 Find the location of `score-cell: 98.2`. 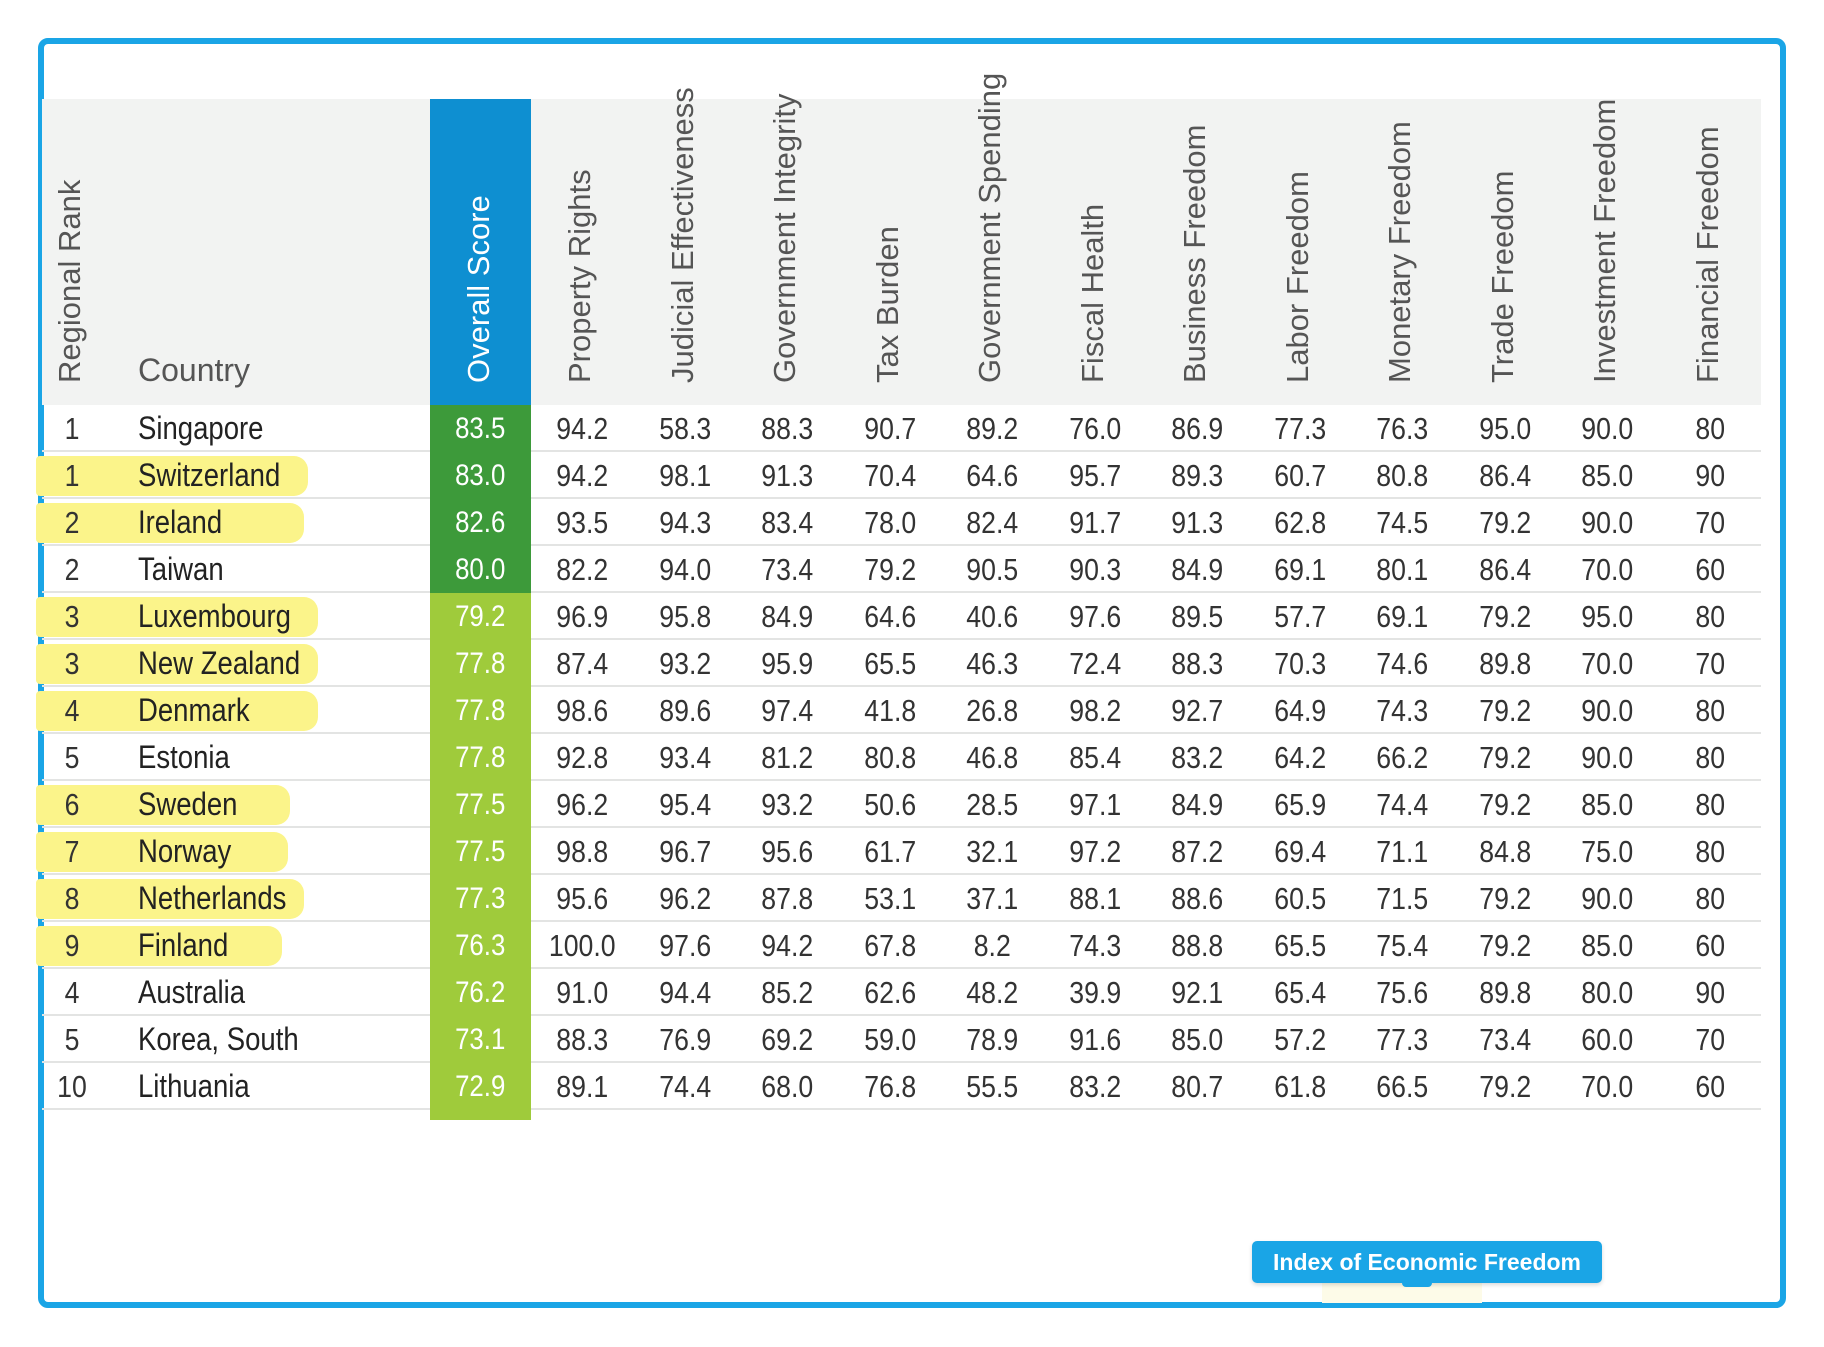

score-cell: 98.2 is located at coordinates (1094, 710).